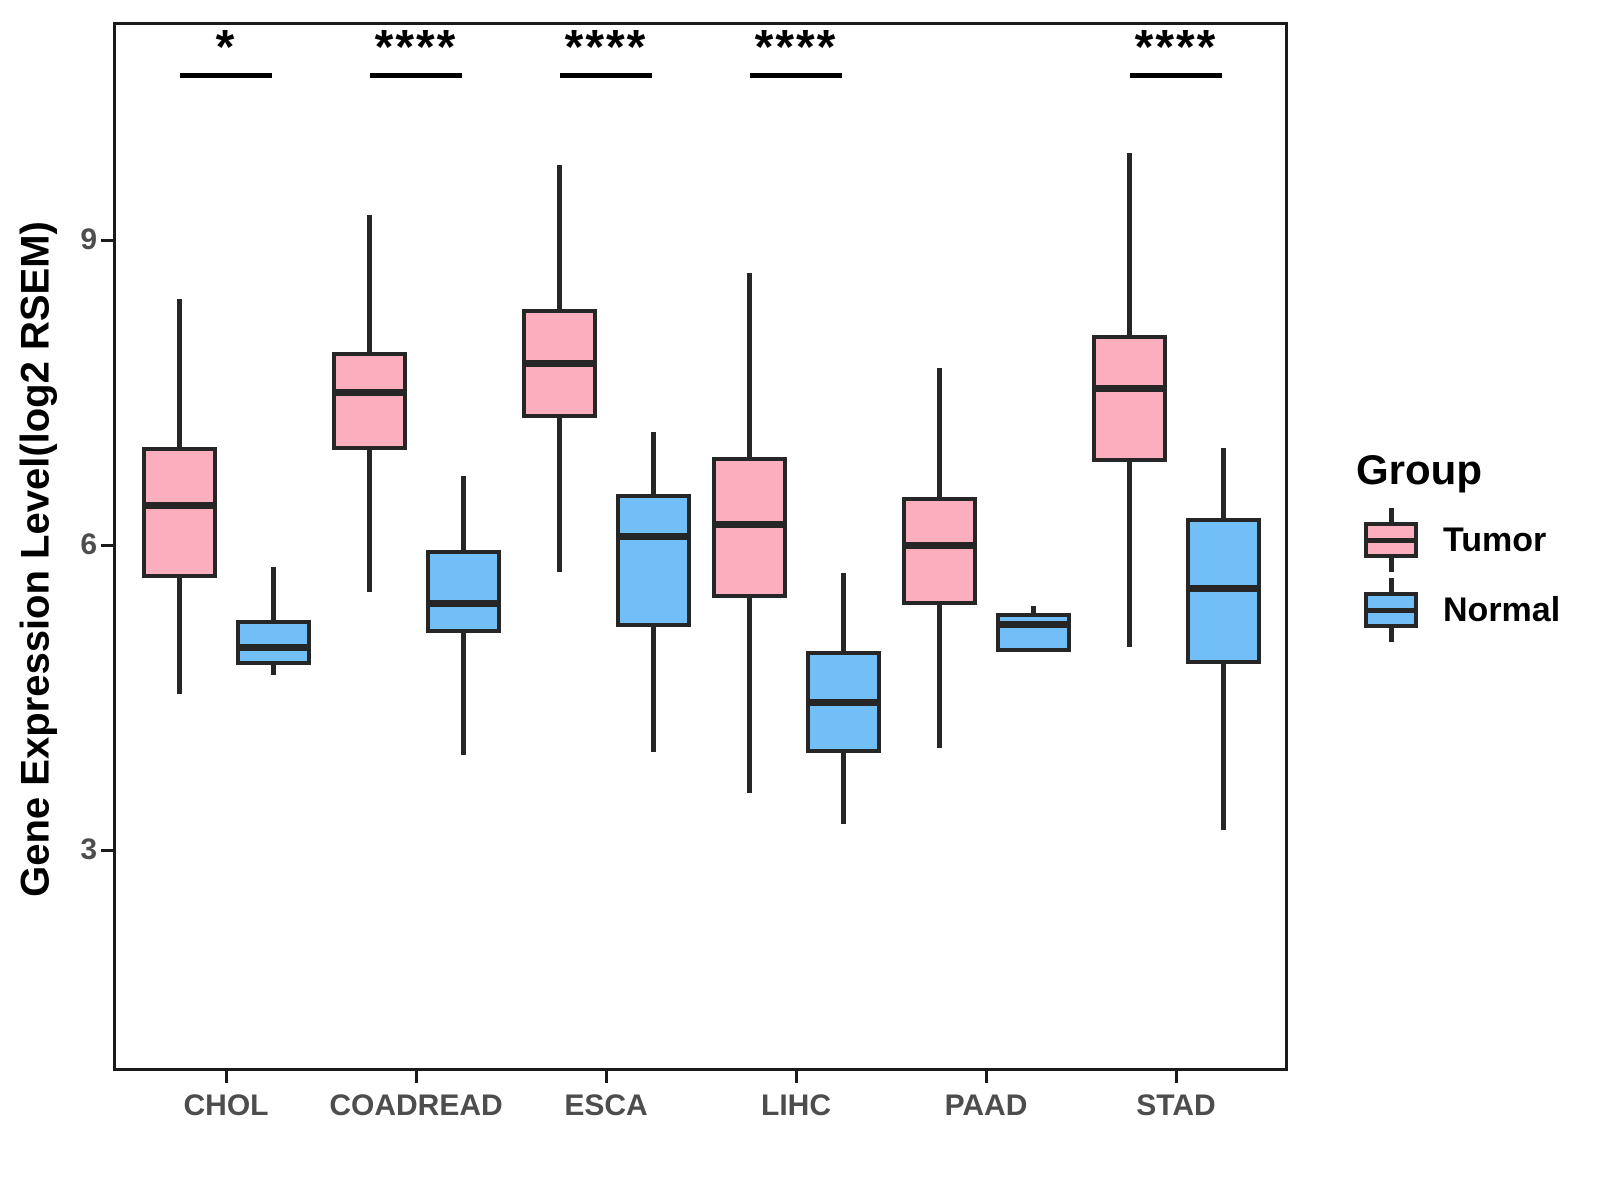 The image size is (1600, 1200). What do you see at coordinates (939, 545) in the screenshot?
I see `median-PAAD-Tumor` at bounding box center [939, 545].